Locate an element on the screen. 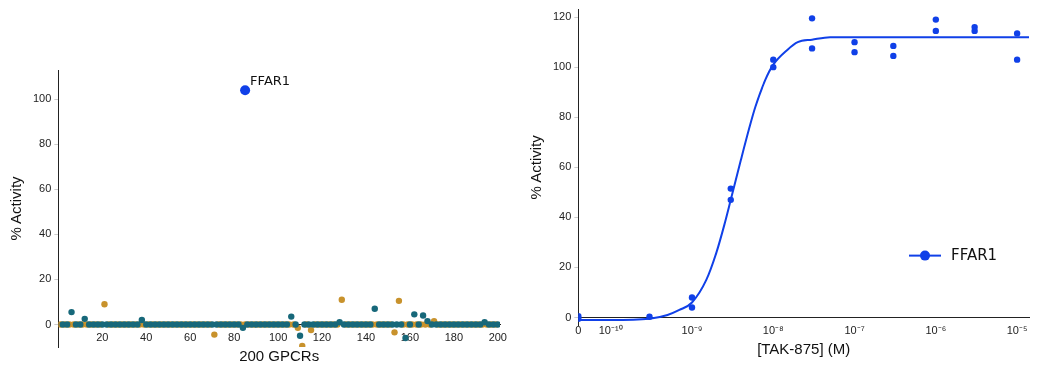 This screenshot has height=365, width=1041. x-axis-title: 200 GPCRs is located at coordinates (279, 355).